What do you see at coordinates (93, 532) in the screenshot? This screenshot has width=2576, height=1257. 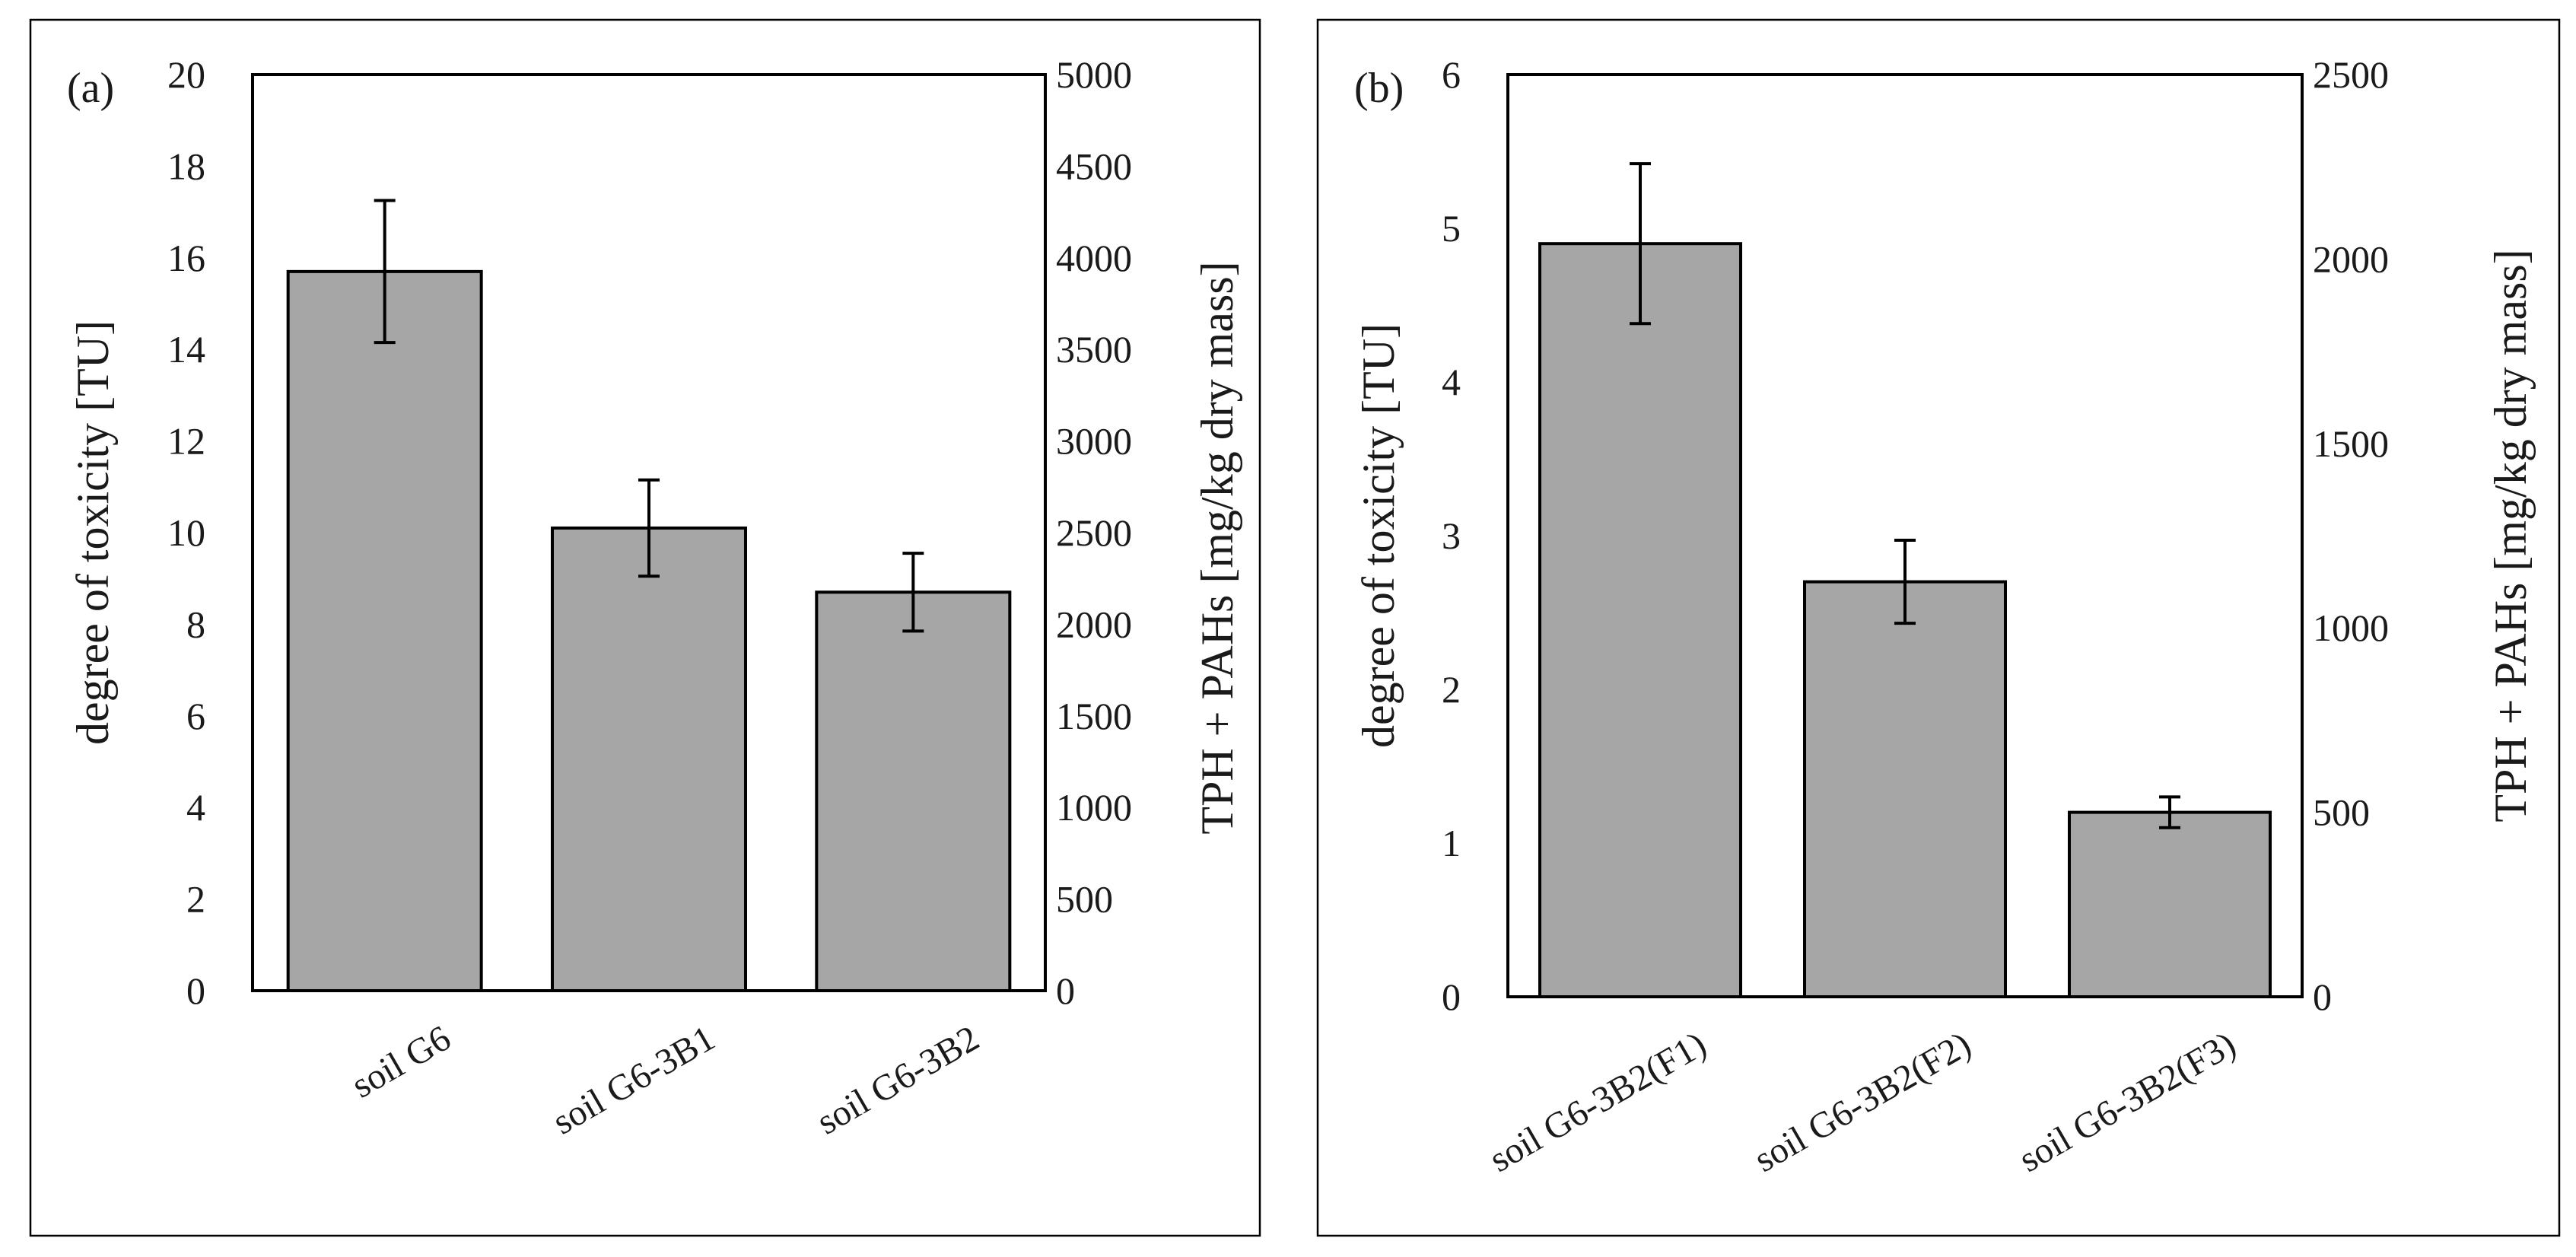 I see `panel-a-left-axis-title: degree of toxicity [TU]` at bounding box center [93, 532].